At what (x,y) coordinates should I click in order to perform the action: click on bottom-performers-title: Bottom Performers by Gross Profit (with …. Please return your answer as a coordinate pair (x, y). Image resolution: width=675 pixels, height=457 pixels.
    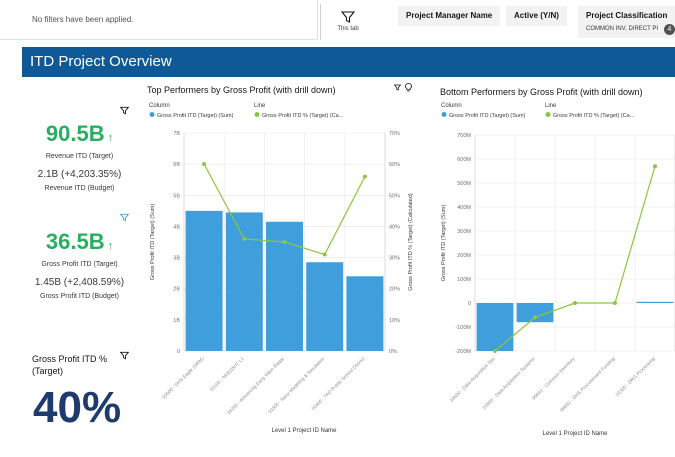
    Looking at the image, I should click on (541, 92).